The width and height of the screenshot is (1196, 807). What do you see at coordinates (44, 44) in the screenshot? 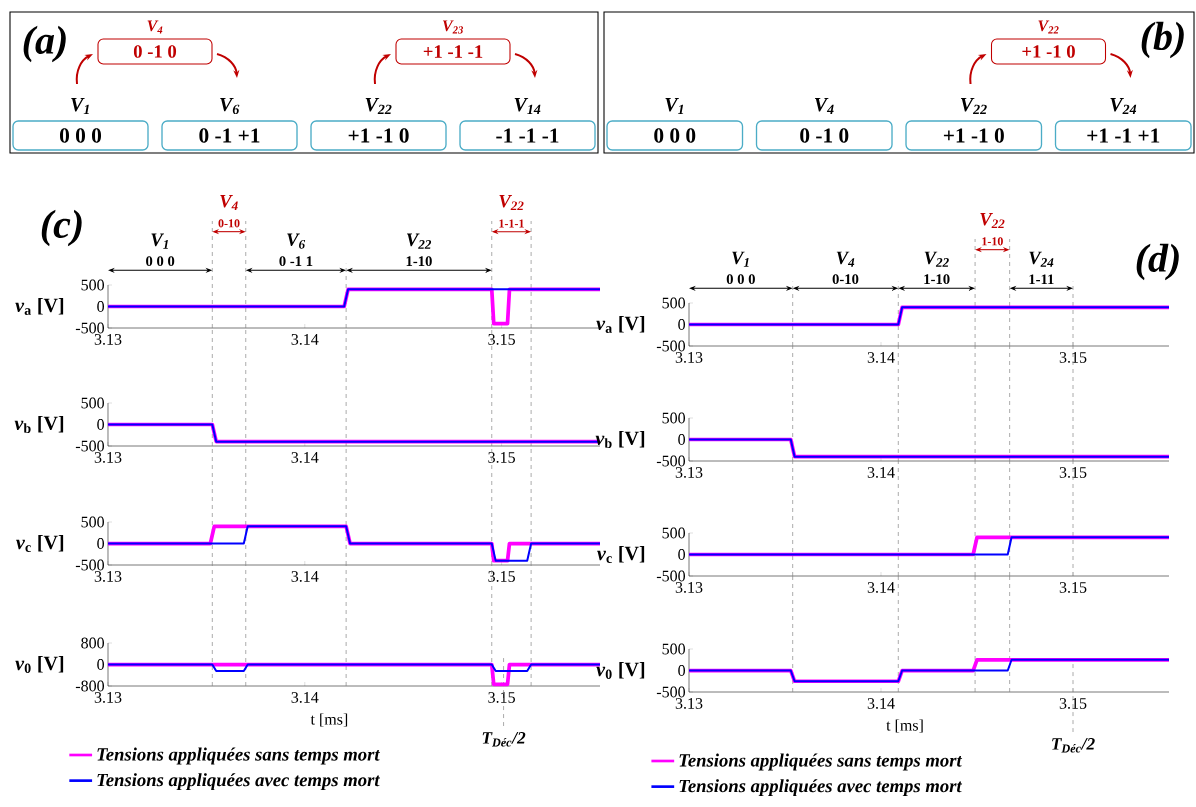
I see `text: (a)` at bounding box center [44, 44].